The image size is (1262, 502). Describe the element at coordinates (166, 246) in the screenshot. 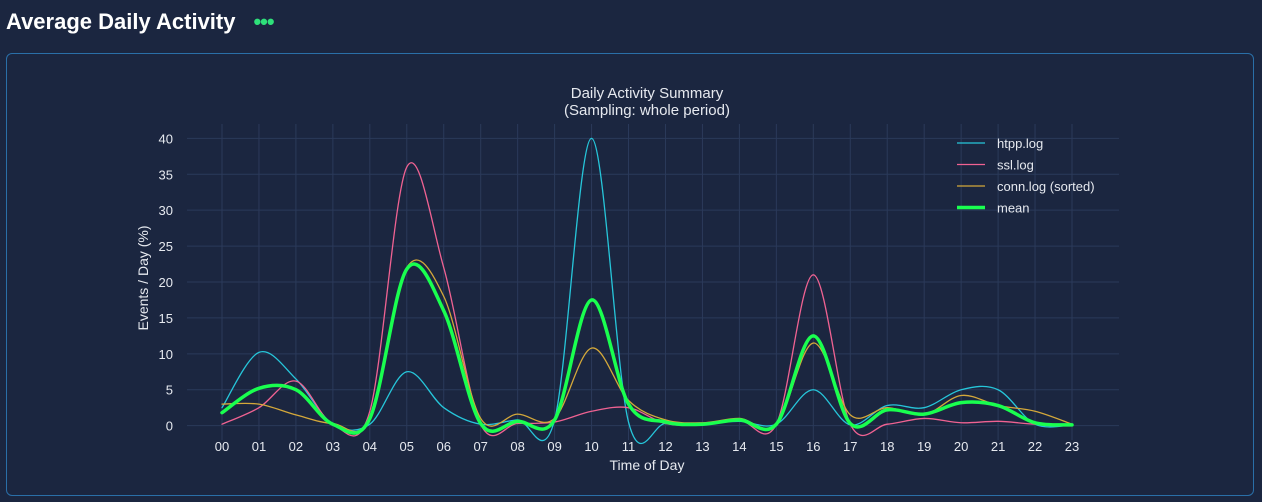

I see `y-tick-label: 25` at that location.